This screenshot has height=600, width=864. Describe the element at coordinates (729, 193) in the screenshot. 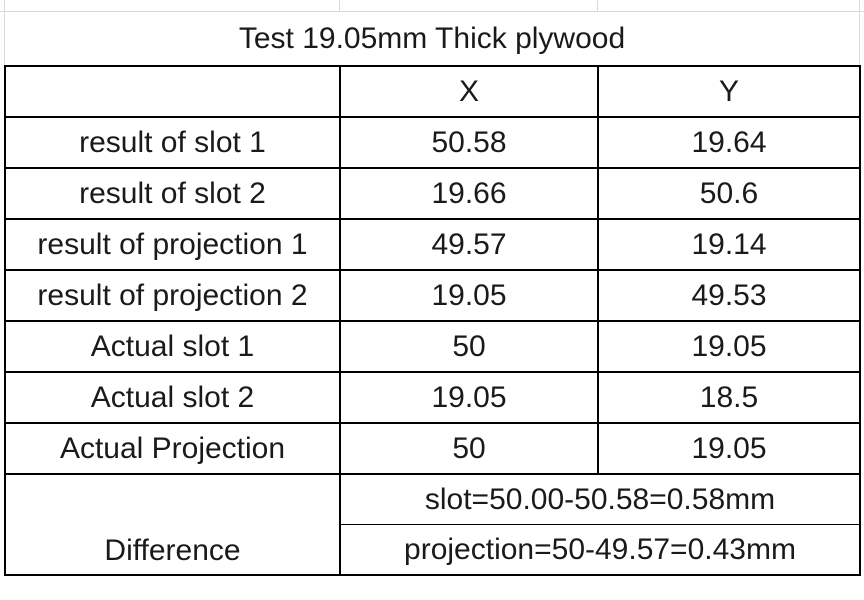

I see `y-value-cell: 50.6` at that location.